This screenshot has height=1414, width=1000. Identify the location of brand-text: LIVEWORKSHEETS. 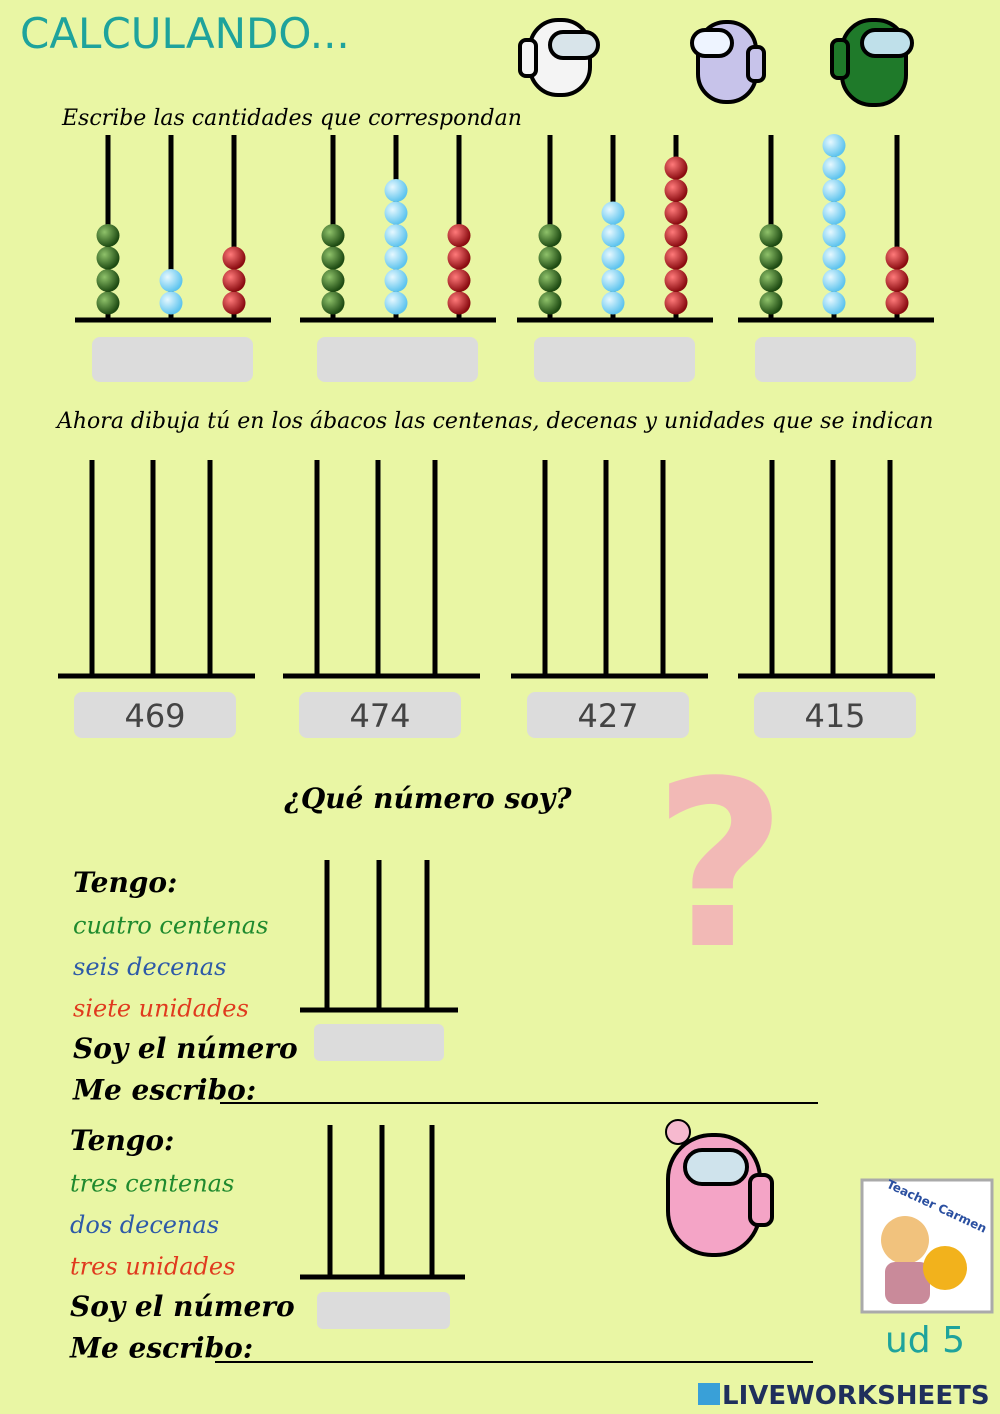
(856, 1396).